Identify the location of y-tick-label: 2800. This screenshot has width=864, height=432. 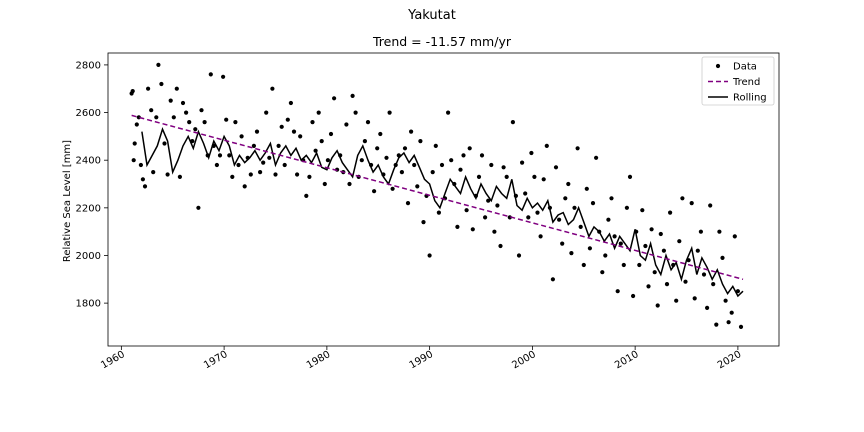
(88, 65).